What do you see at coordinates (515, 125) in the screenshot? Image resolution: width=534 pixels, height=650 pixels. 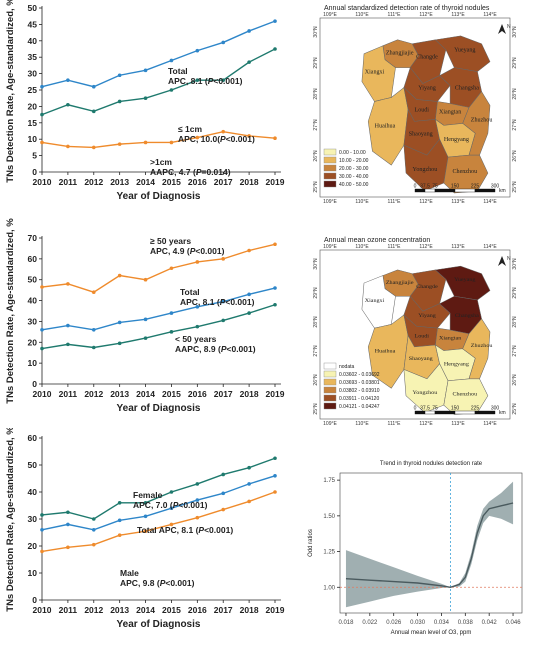 I see `latitude-label-right: 27°N` at bounding box center [515, 125].